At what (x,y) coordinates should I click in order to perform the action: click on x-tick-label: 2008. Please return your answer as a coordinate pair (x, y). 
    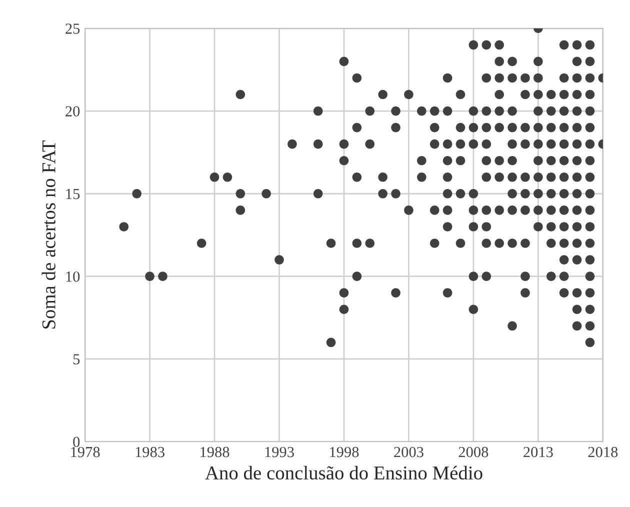
    Looking at the image, I should click on (473, 452).